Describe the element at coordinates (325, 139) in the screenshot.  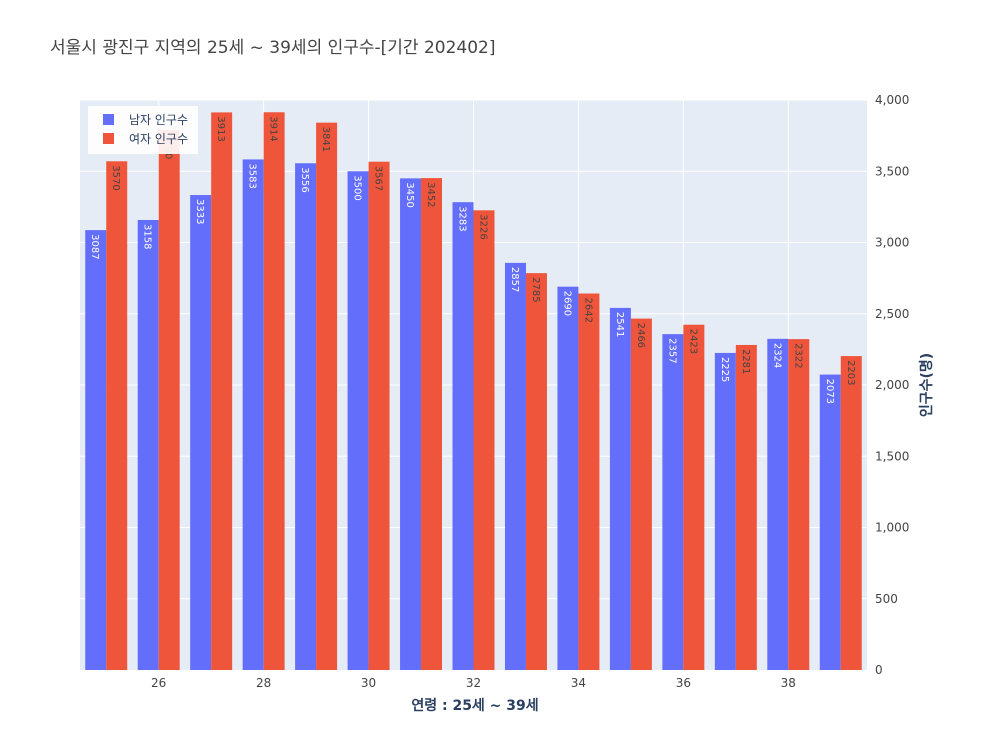
I see `bar-value-label: 3841` at that location.